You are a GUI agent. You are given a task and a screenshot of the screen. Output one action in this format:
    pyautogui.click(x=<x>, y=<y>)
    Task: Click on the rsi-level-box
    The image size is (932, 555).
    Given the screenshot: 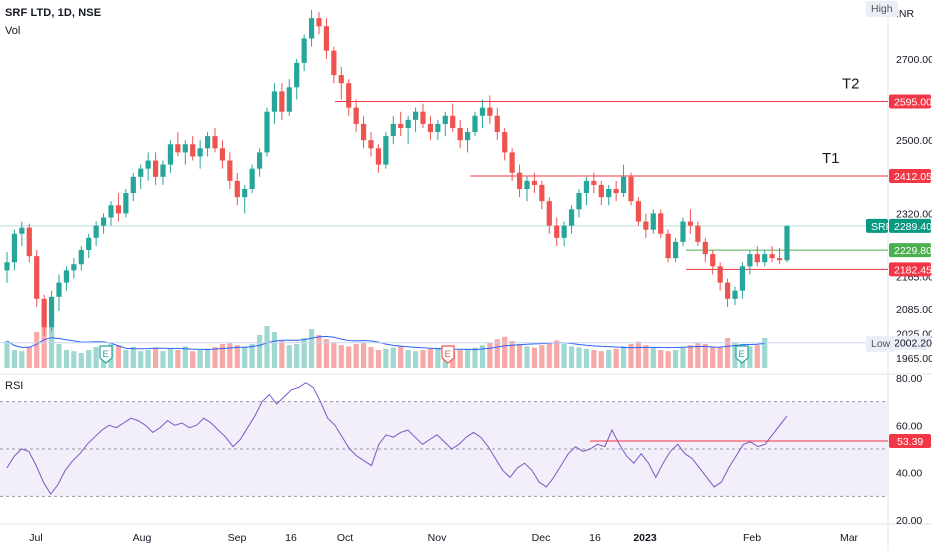 What is the action you would take?
    pyautogui.click(x=910, y=440)
    